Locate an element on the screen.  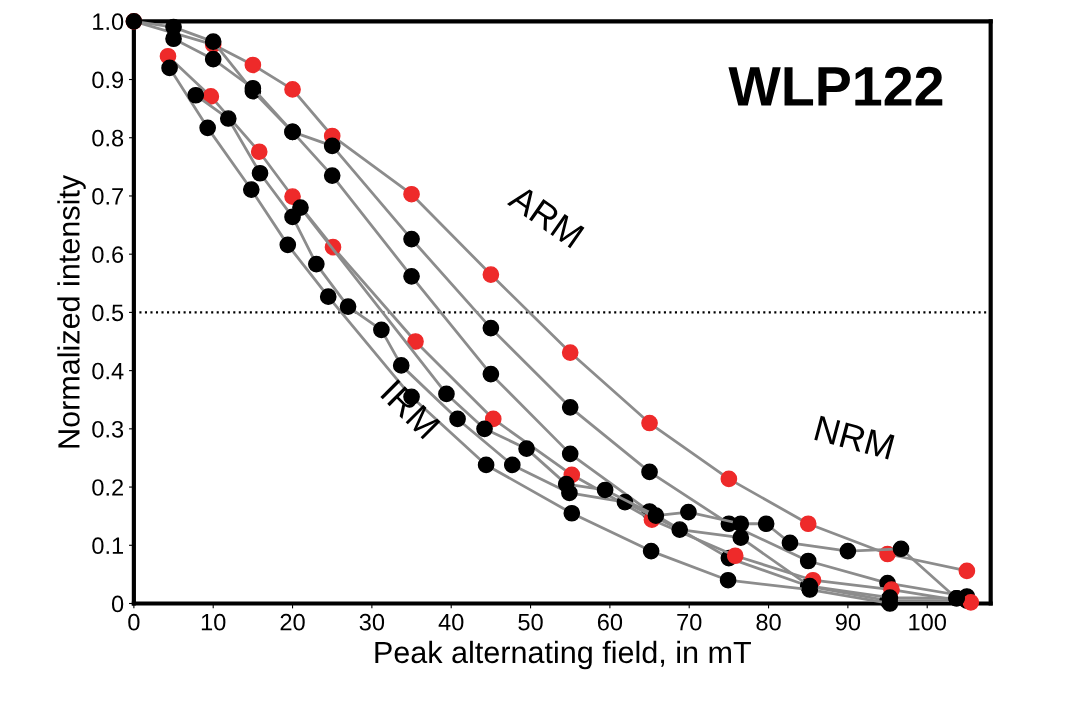
x-axis-title: Peak alternating field, in mT is located at coordinates (563, 655).